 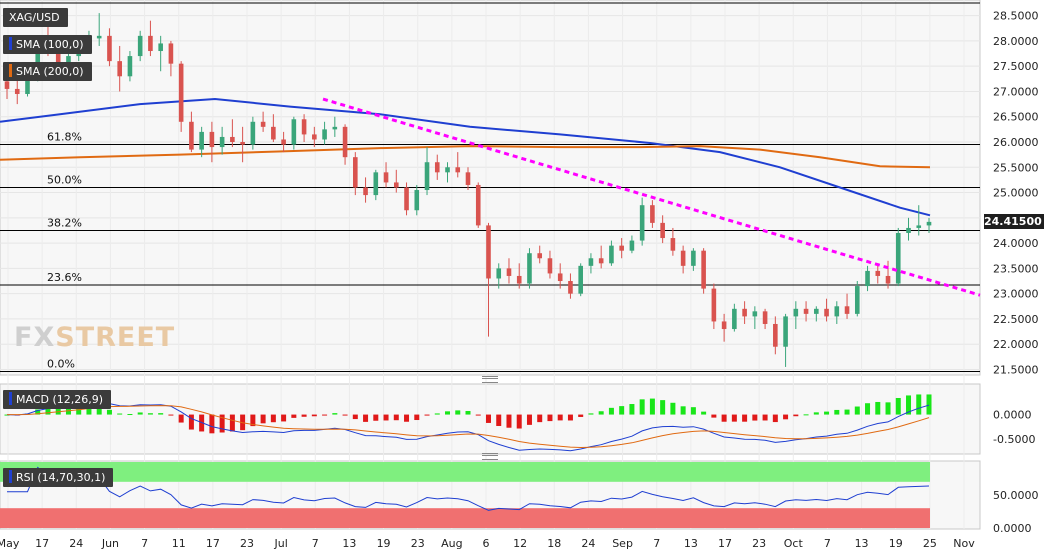 What do you see at coordinates (896, 543) in the screenshot?
I see `x-tick-label: 19` at bounding box center [896, 543].